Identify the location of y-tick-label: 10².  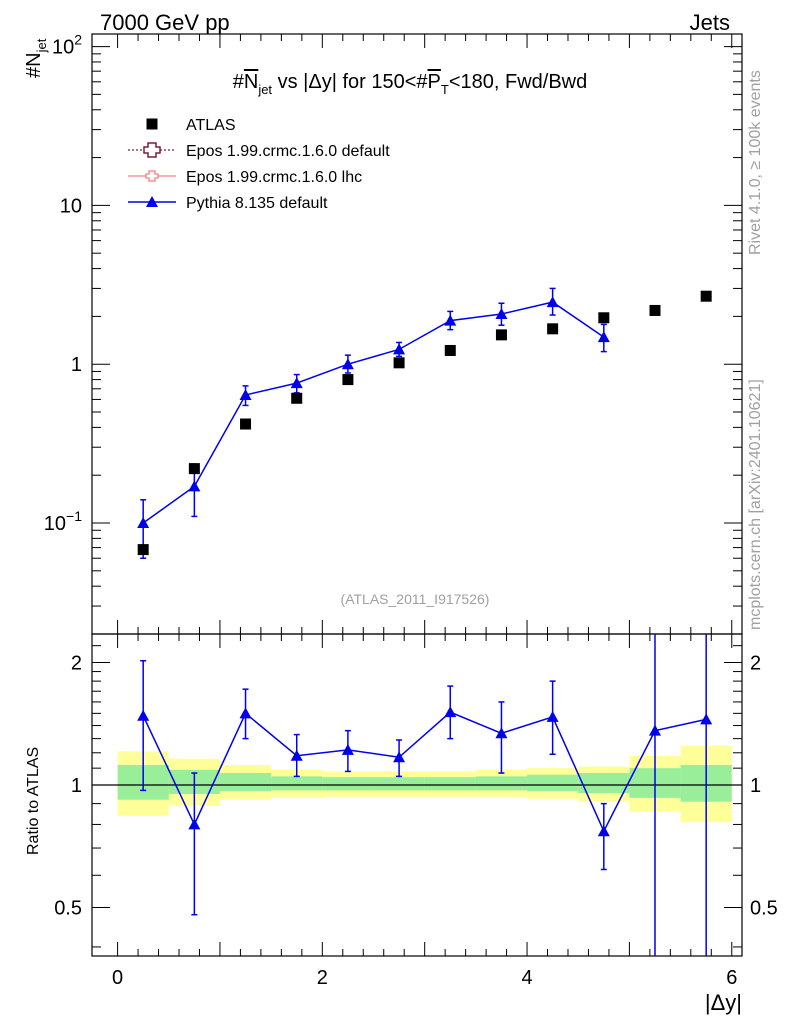
(67, 45).